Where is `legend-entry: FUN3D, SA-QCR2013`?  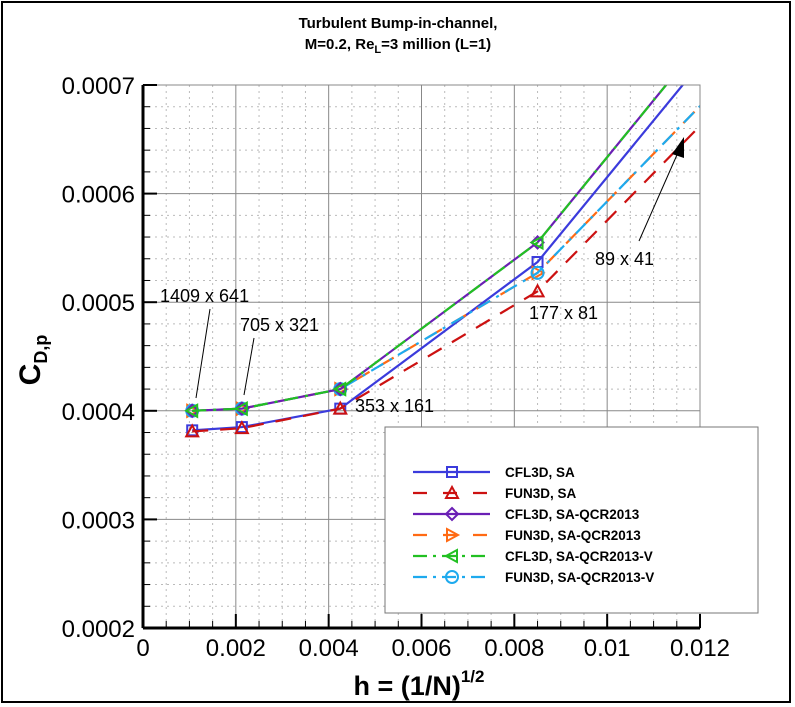 legend-entry: FUN3D, SA-QCR2013 is located at coordinates (527, 535).